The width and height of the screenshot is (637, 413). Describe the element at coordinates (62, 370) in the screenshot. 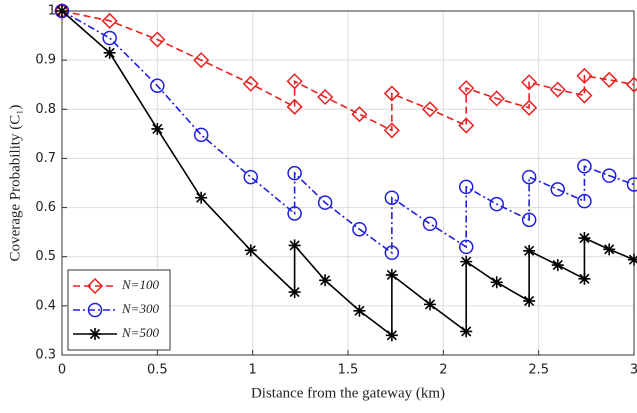

I see `x-tick-label: 0` at that location.